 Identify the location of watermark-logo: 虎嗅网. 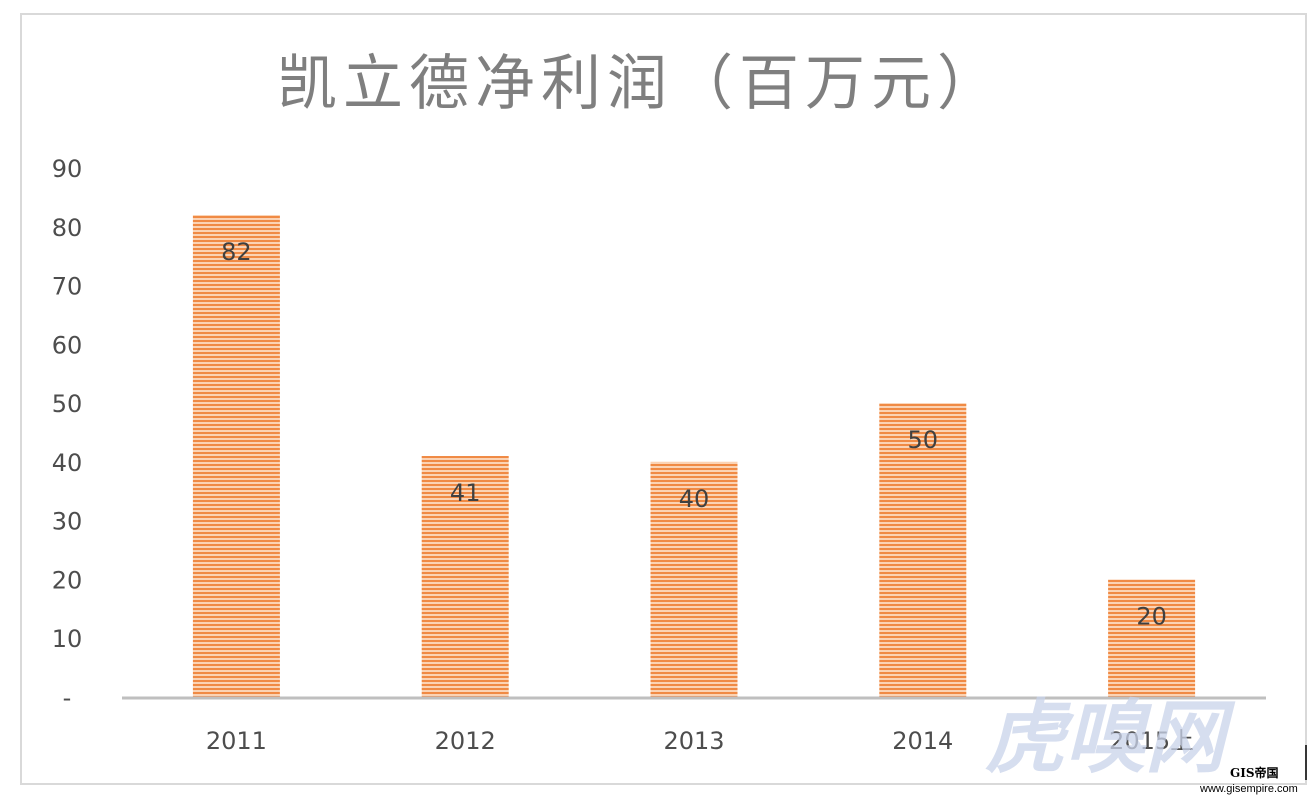
(1110, 737).